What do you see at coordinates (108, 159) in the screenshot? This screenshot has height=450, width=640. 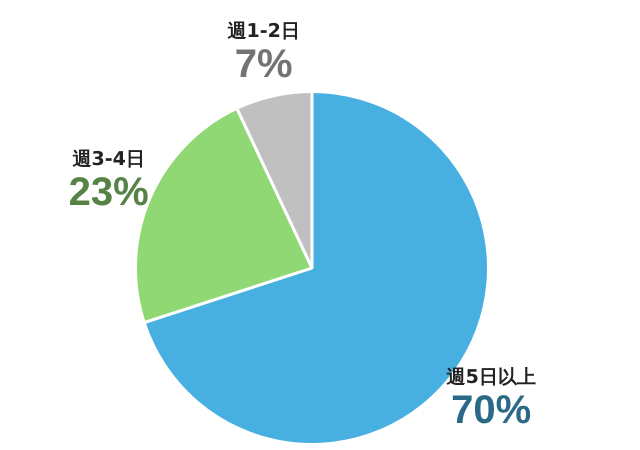 I see `slice-label: 週3-4日` at bounding box center [108, 159].